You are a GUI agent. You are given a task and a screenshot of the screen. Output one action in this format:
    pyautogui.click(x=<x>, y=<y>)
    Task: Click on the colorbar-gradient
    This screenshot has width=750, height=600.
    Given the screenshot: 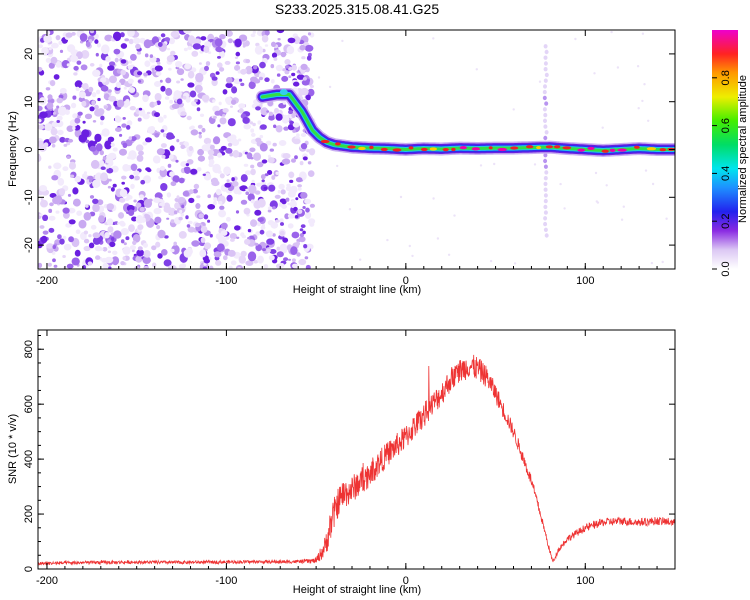 What is the action you would take?
    pyautogui.click(x=725, y=149)
    